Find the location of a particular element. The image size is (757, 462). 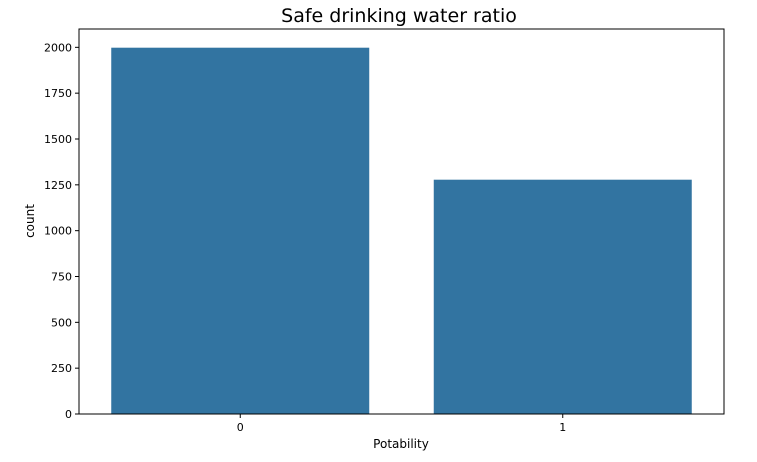

chart-title: Safe drinking water ratio is located at coordinates (399, 16).